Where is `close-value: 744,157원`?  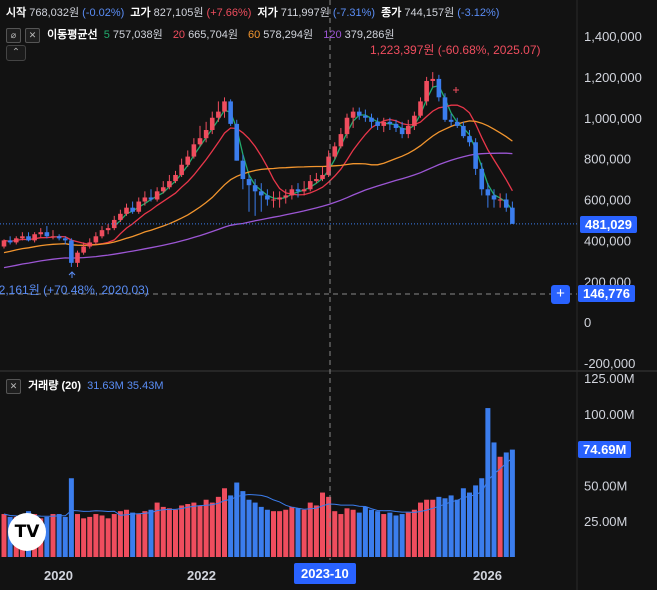
close-value: 744,157원 is located at coordinates (429, 13).